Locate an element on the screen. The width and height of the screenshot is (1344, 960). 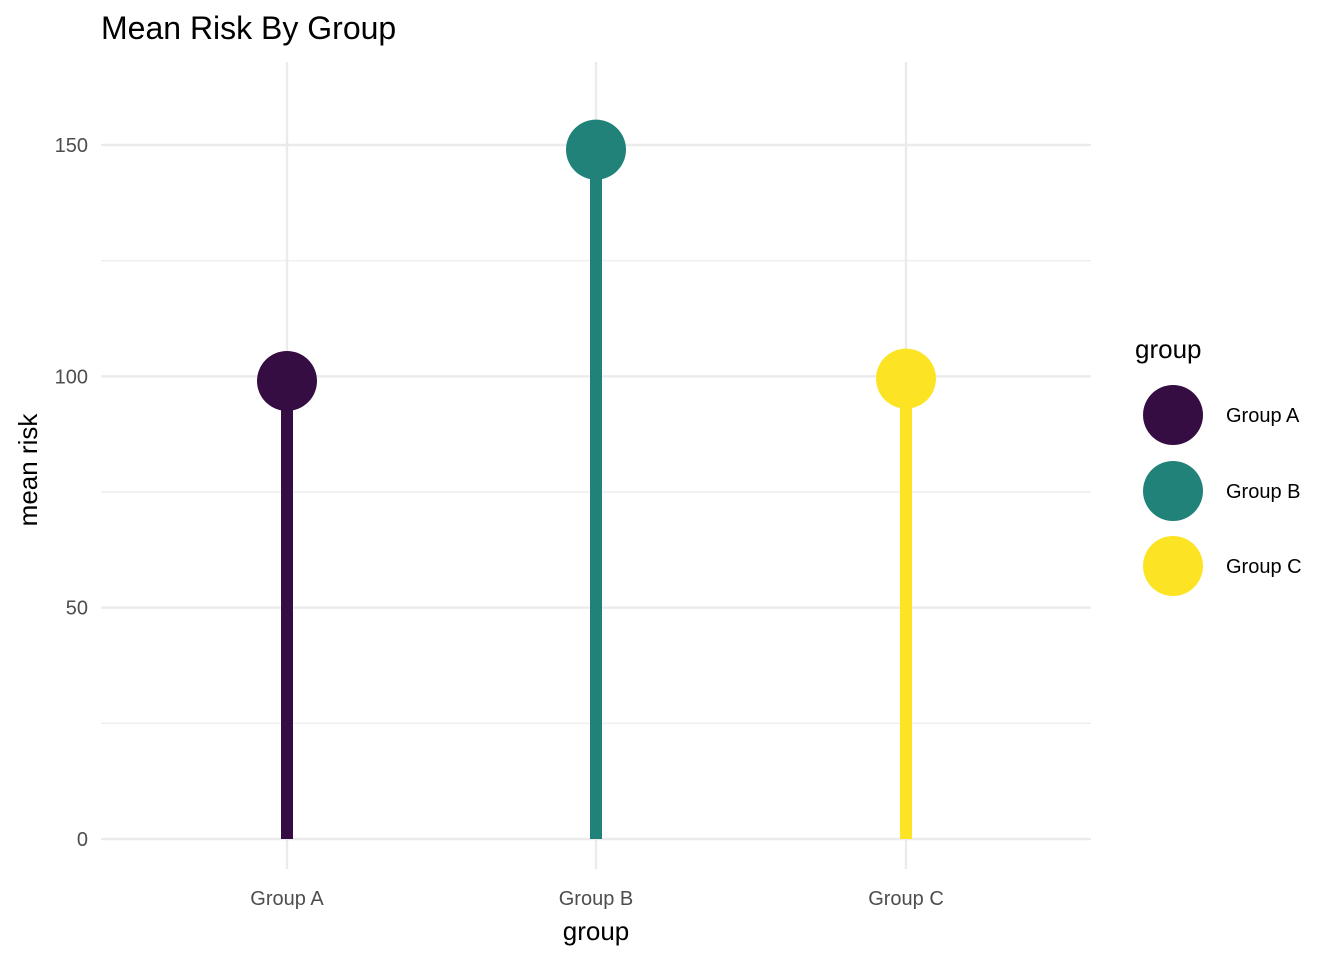
y-tick-label: 150 is located at coordinates (71, 146).